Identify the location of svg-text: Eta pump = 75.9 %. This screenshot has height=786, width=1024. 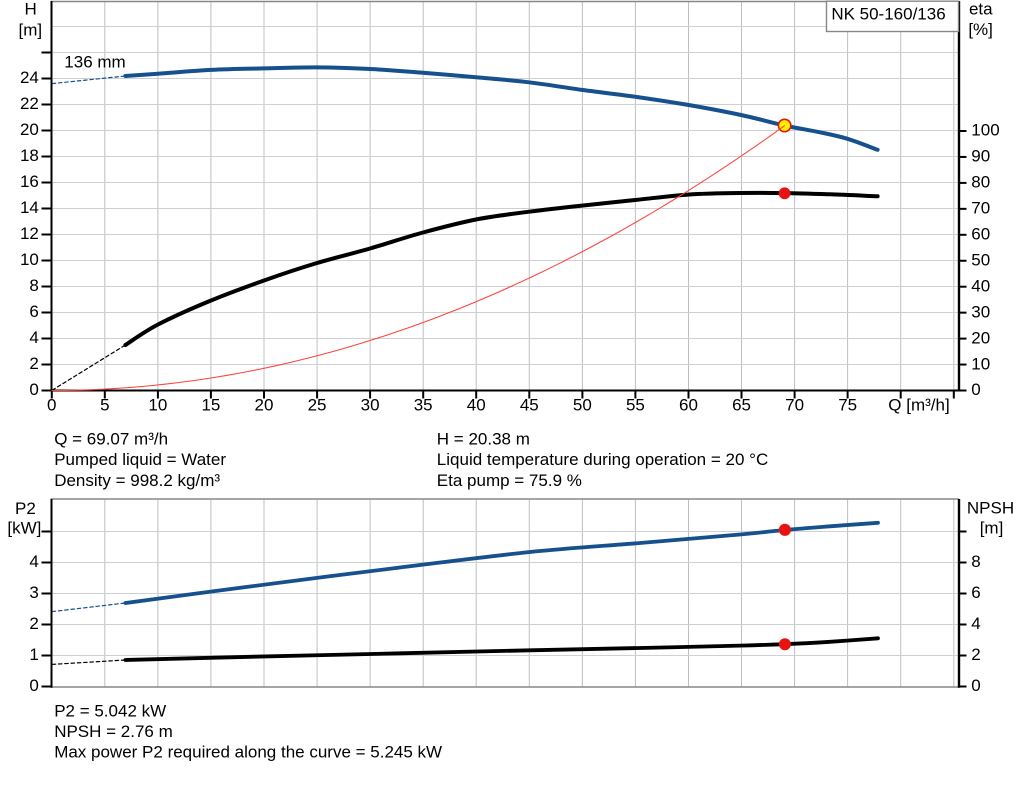
(509, 480).